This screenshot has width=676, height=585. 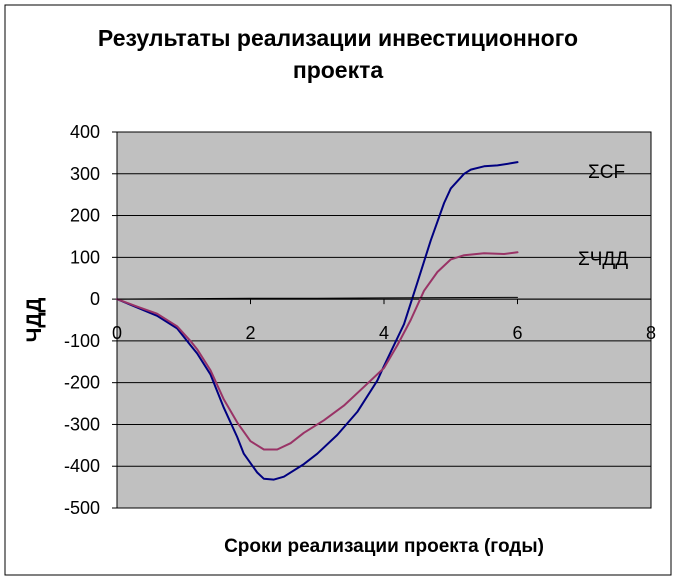 I want to click on series-label-cf: ΣCF, so click(x=606, y=172).